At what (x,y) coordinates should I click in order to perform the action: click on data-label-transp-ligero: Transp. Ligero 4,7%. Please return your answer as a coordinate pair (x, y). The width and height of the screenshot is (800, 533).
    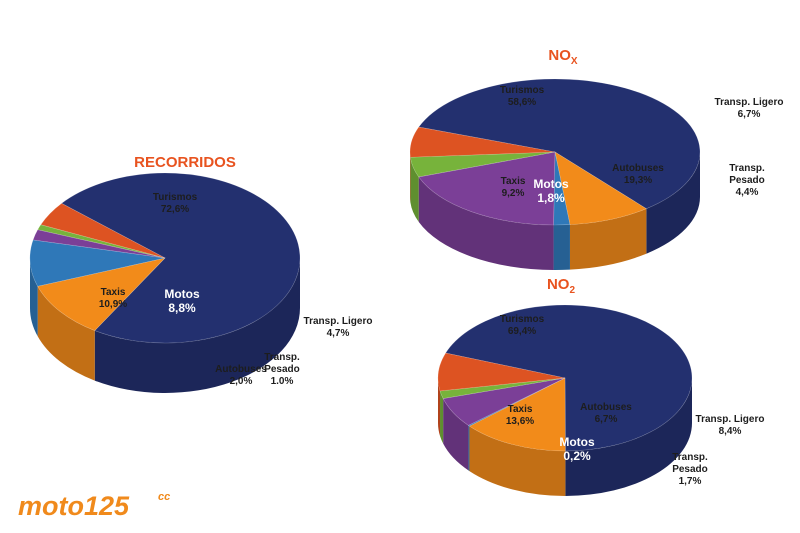
    Looking at the image, I should click on (338, 327).